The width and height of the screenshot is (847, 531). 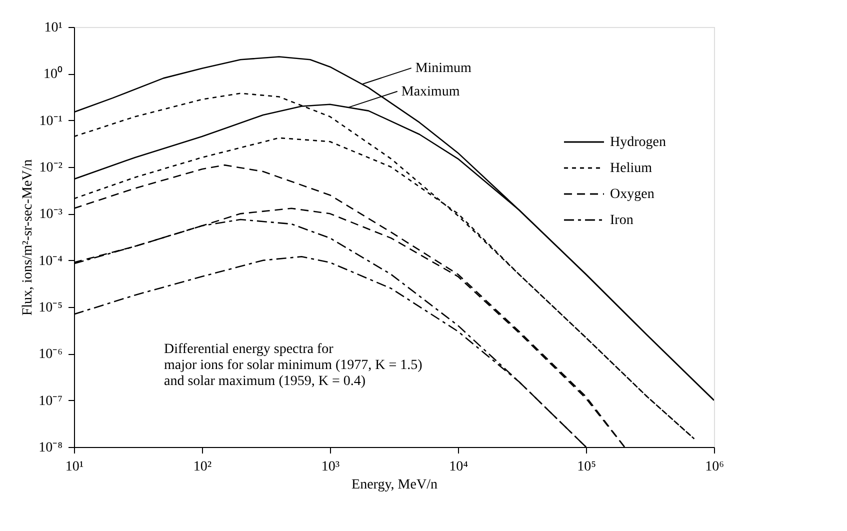 I want to click on y-tick-label: 10⁻⁴, so click(x=50, y=261).